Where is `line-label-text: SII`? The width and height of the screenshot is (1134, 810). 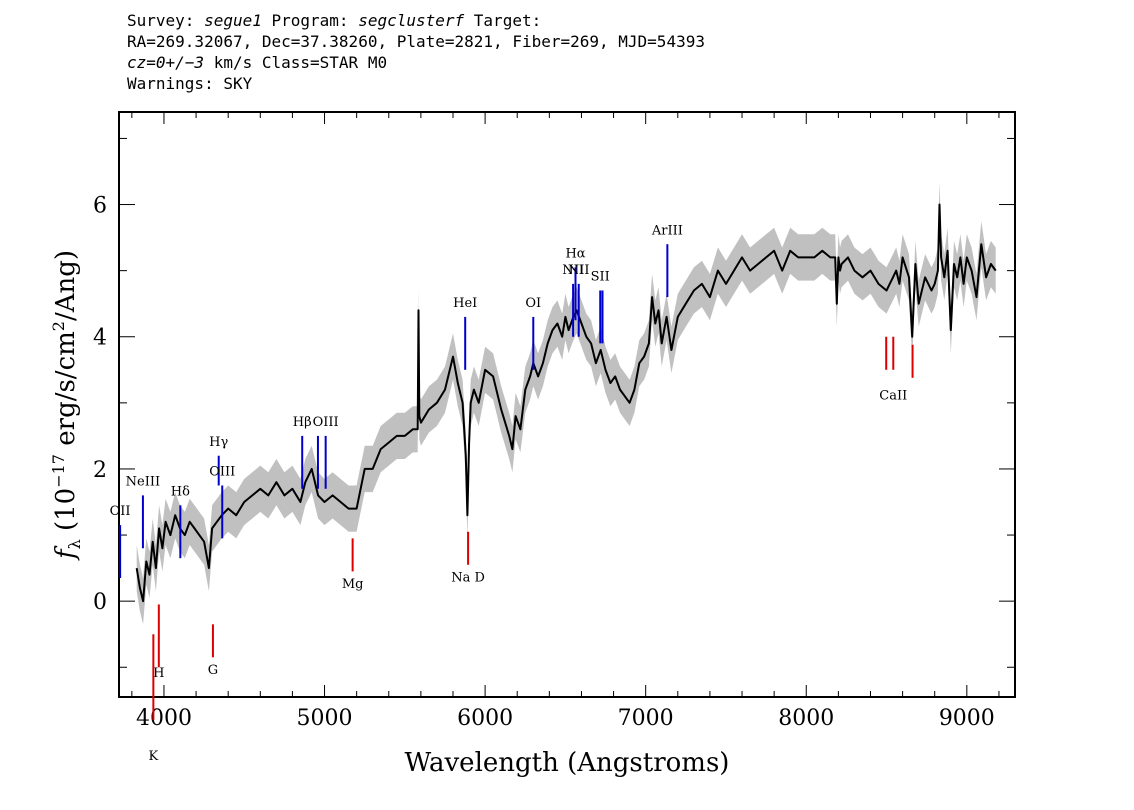 line-label-text: SII is located at coordinates (600, 277).